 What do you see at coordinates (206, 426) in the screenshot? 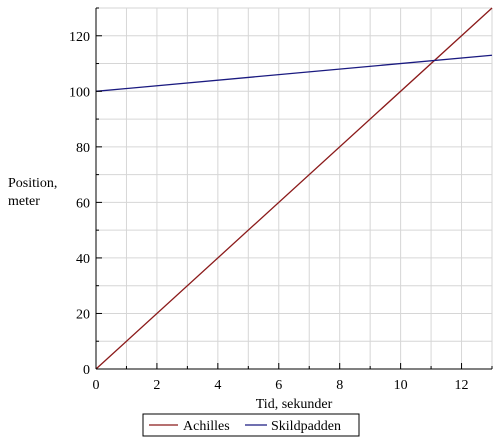
I see `legend-label-achilles: Achilles` at bounding box center [206, 426].